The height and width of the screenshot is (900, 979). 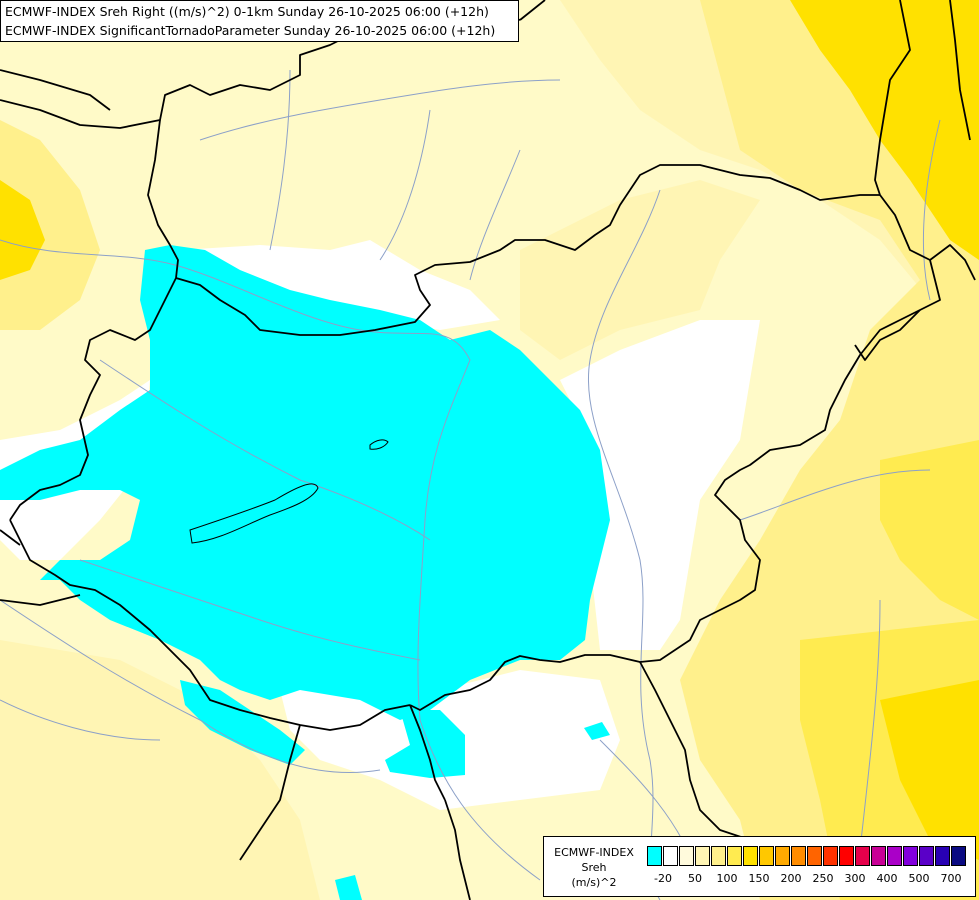 What do you see at coordinates (663, 878) in the screenshot?
I see `legend-tick-label: -20` at bounding box center [663, 878].